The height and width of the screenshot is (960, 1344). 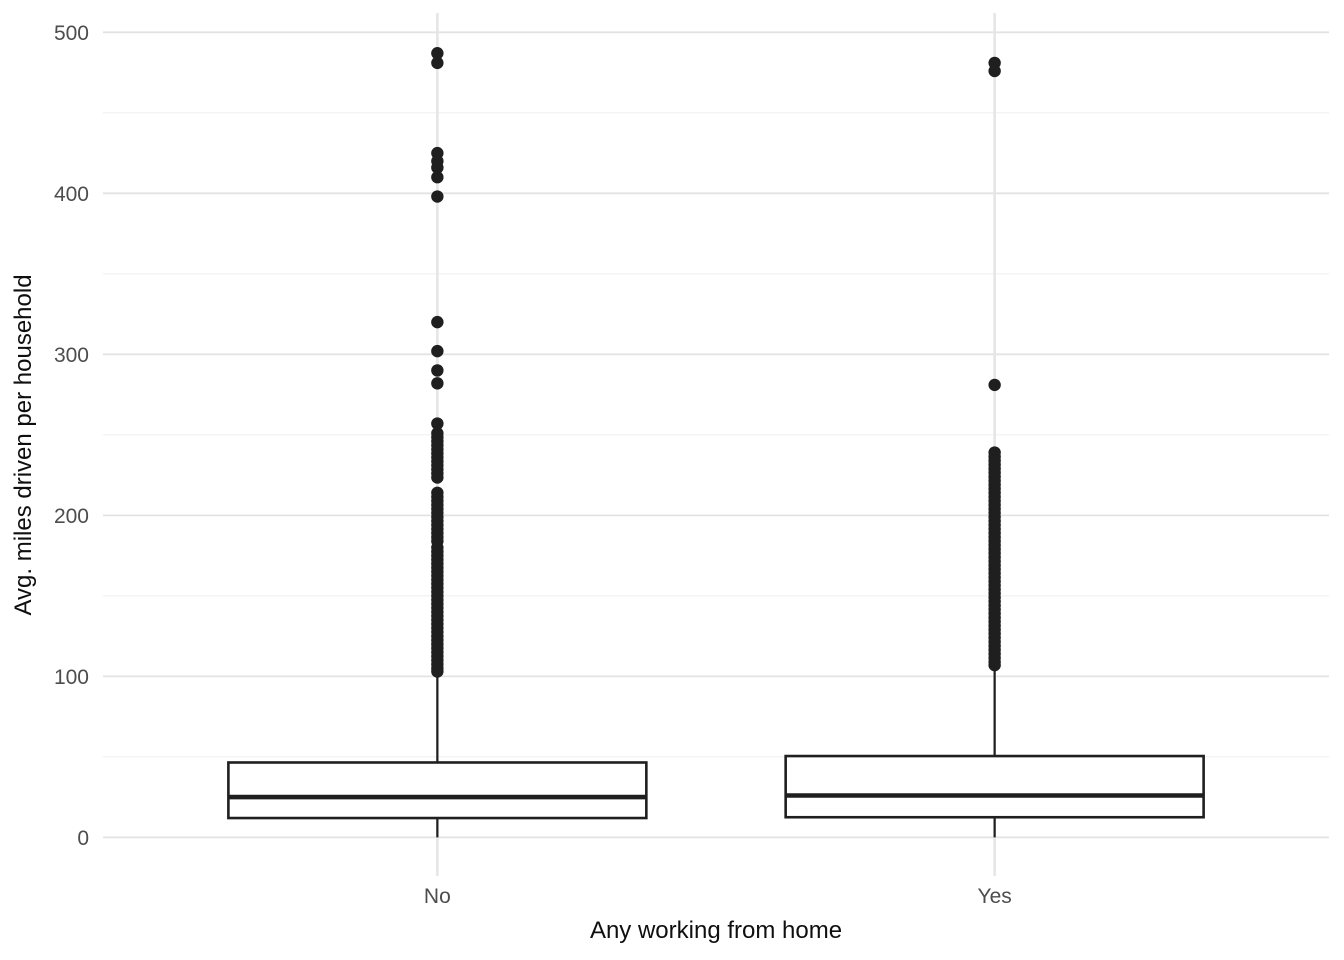 What do you see at coordinates (71, 355) in the screenshot?
I see `y-tick-label-300: 300` at bounding box center [71, 355].